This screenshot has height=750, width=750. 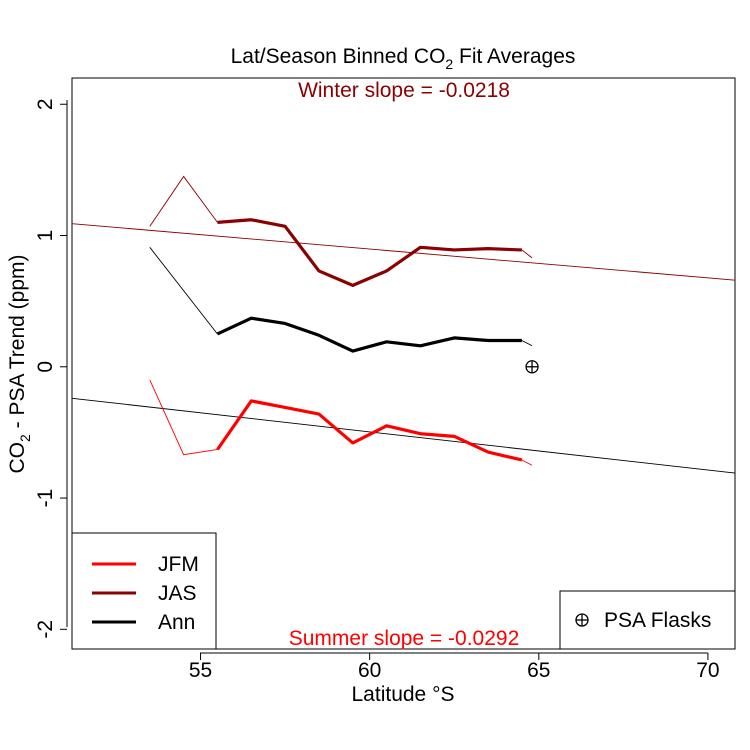 I want to click on series-jas-start-thin, so click(x=183, y=201).